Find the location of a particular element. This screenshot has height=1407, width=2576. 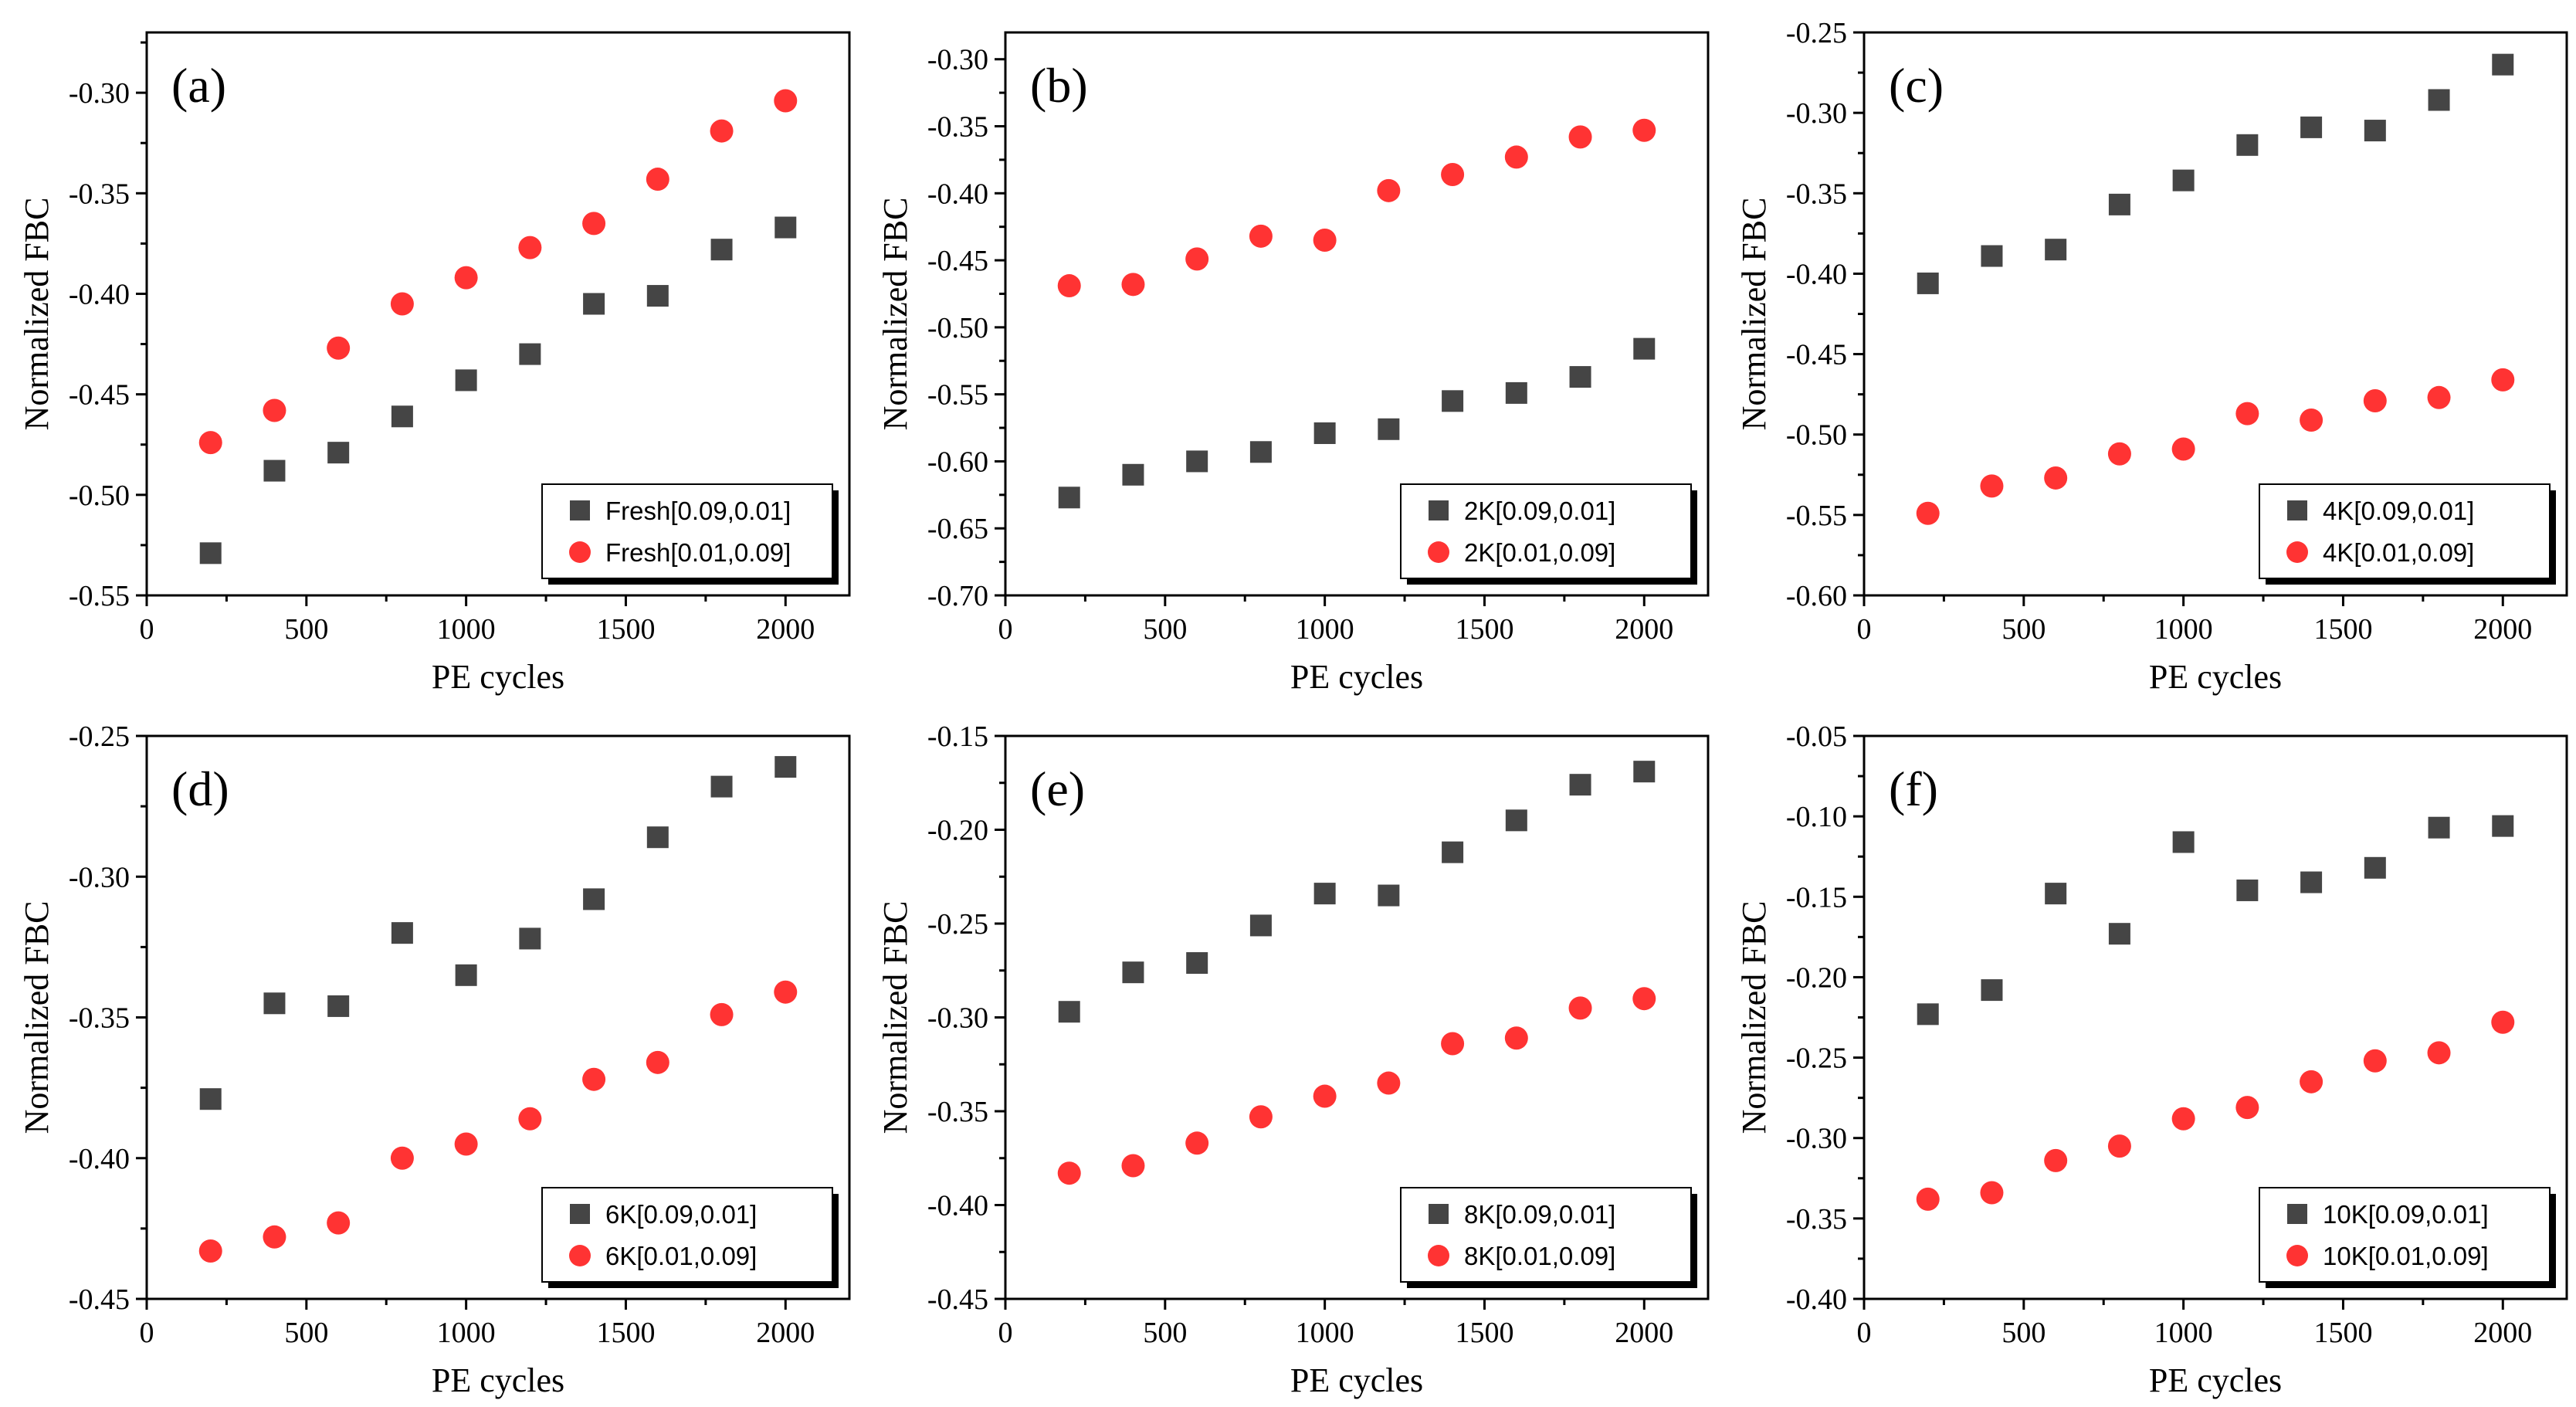

panel-label: (d) is located at coordinates (200, 788).